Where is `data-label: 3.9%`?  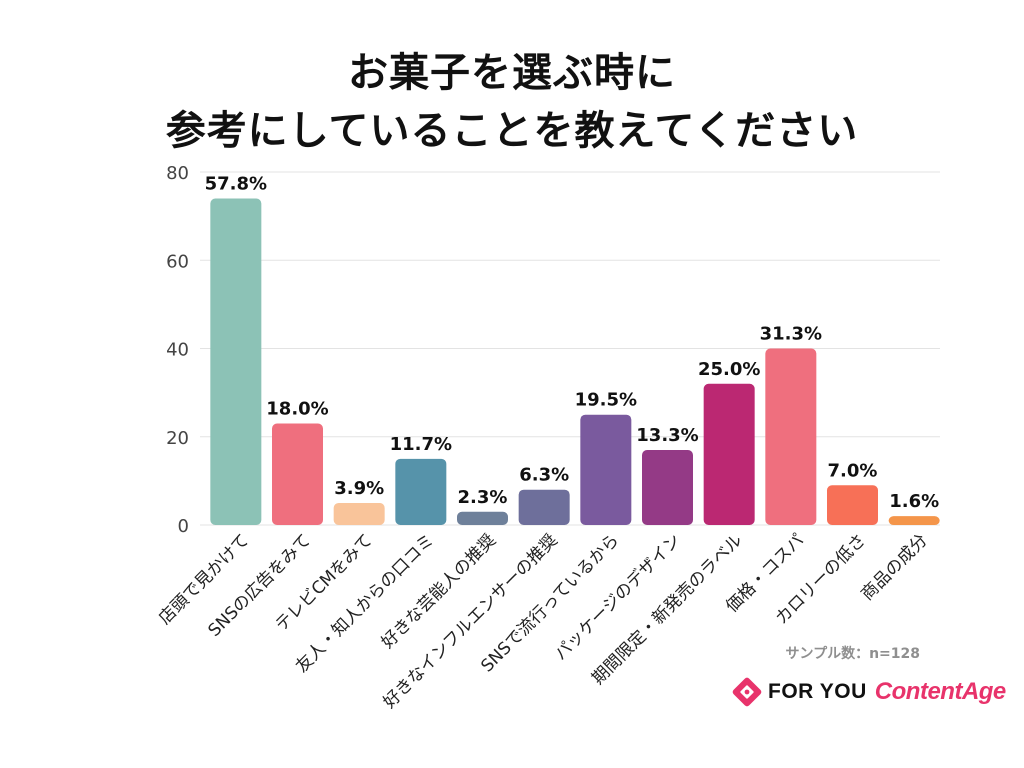 data-label: 3.9% is located at coordinates (359, 488).